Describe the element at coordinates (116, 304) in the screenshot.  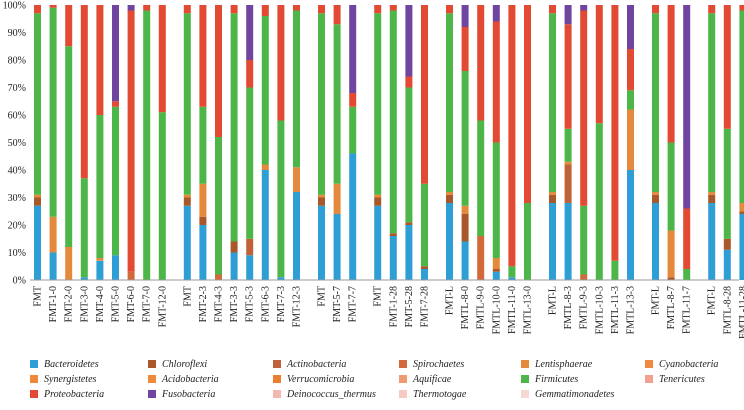
I see `x-tick-label: FMT-5-0` at that location.